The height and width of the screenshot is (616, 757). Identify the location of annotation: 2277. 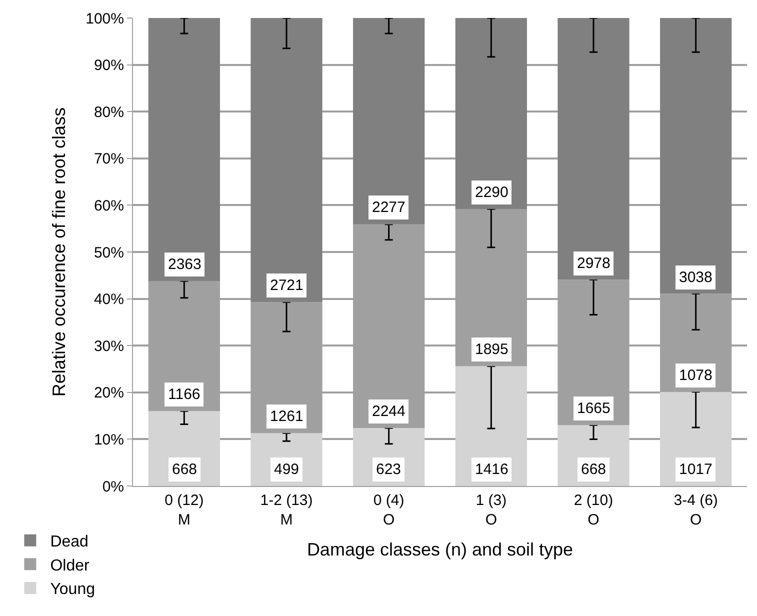
(389, 207).